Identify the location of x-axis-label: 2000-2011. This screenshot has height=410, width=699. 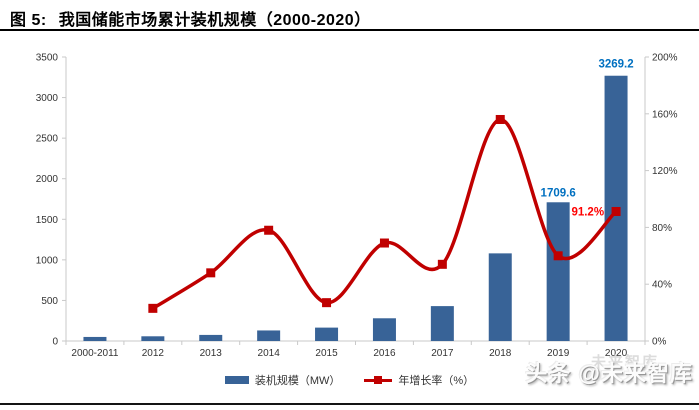
(95, 353).